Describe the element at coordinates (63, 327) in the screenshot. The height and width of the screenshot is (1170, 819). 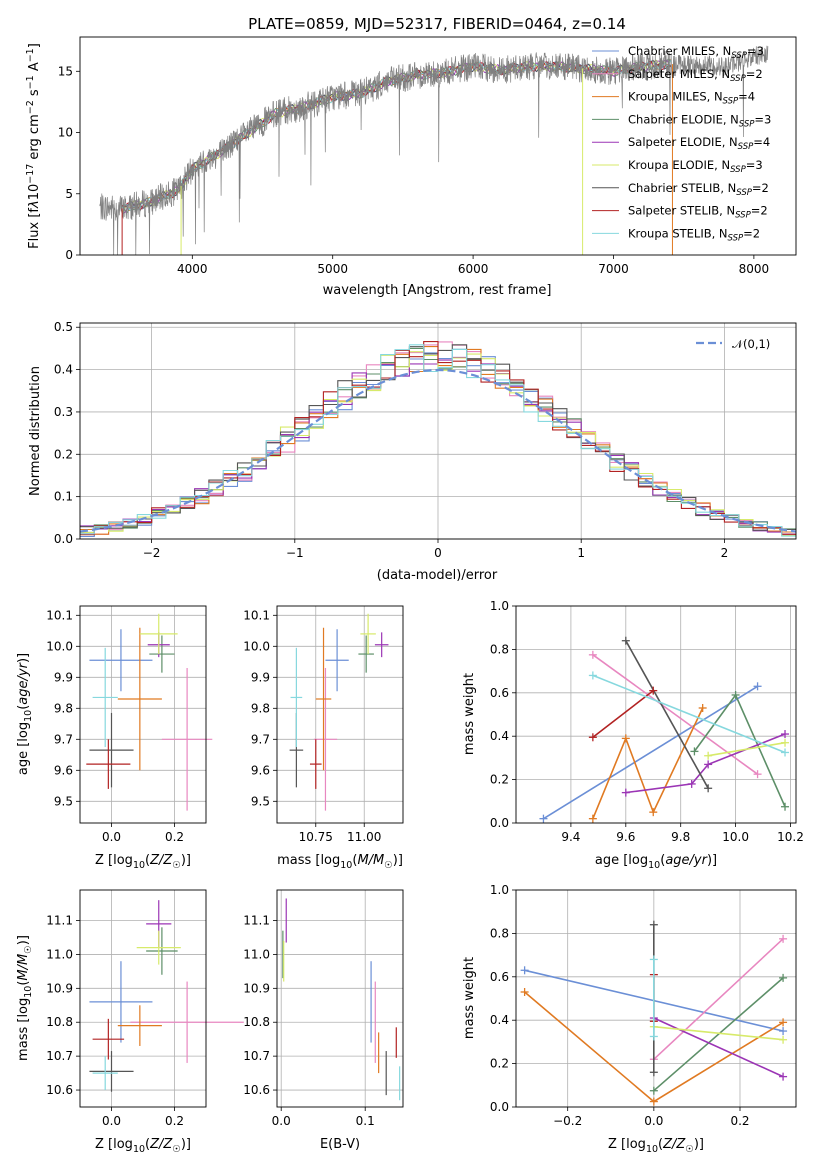
I see `y-tick-label: 0.5` at that location.